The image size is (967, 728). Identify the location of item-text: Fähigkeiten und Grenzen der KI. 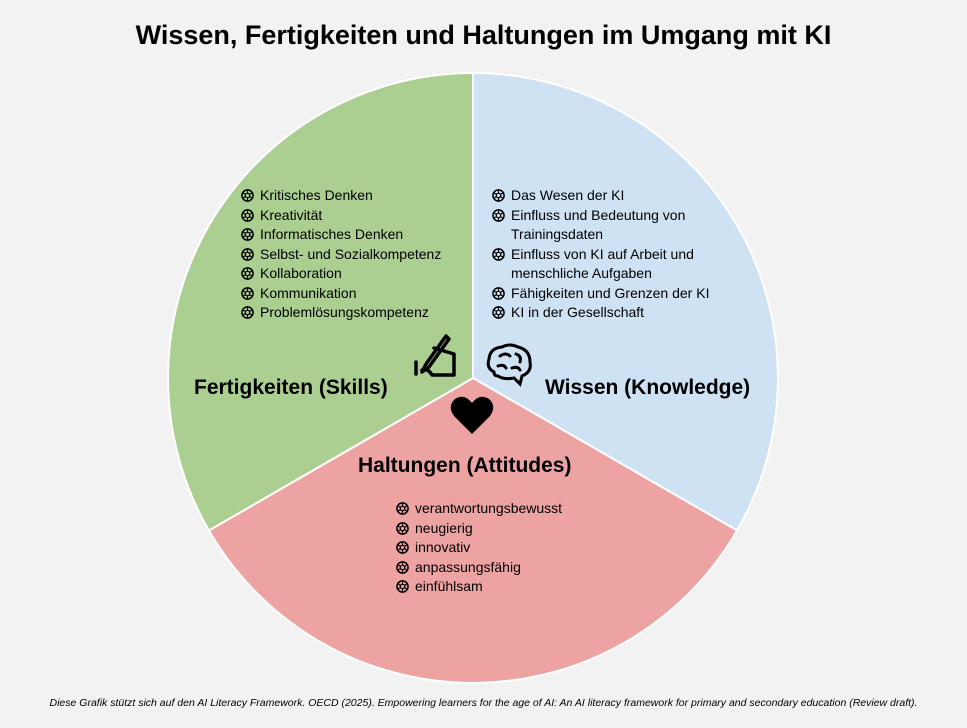
(610, 292).